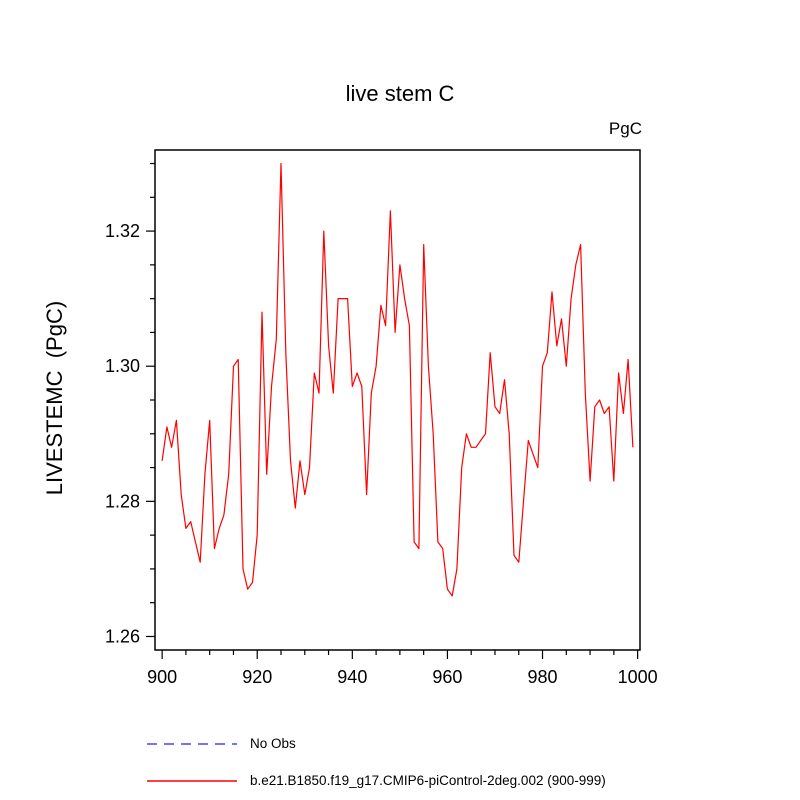  Describe the element at coordinates (257, 677) in the screenshot. I see `x-tick-label: 920` at that location.